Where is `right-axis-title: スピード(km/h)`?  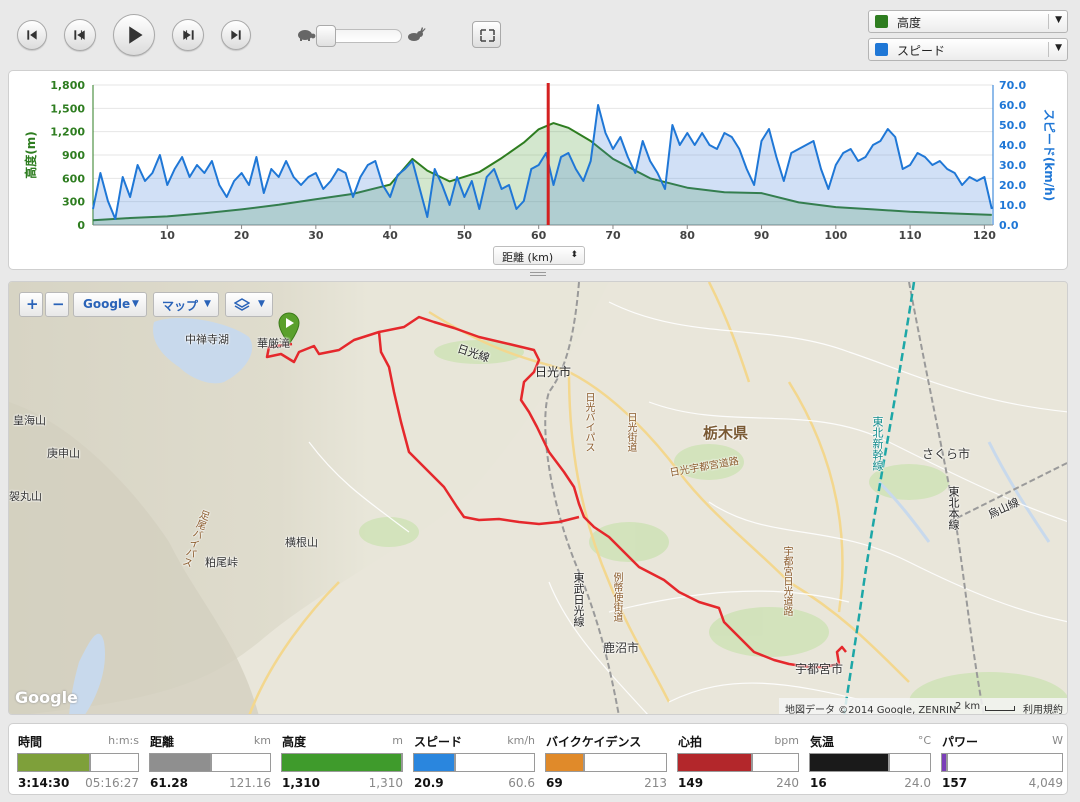
right-axis-title: スピード(km/h) is located at coordinates (1049, 155).